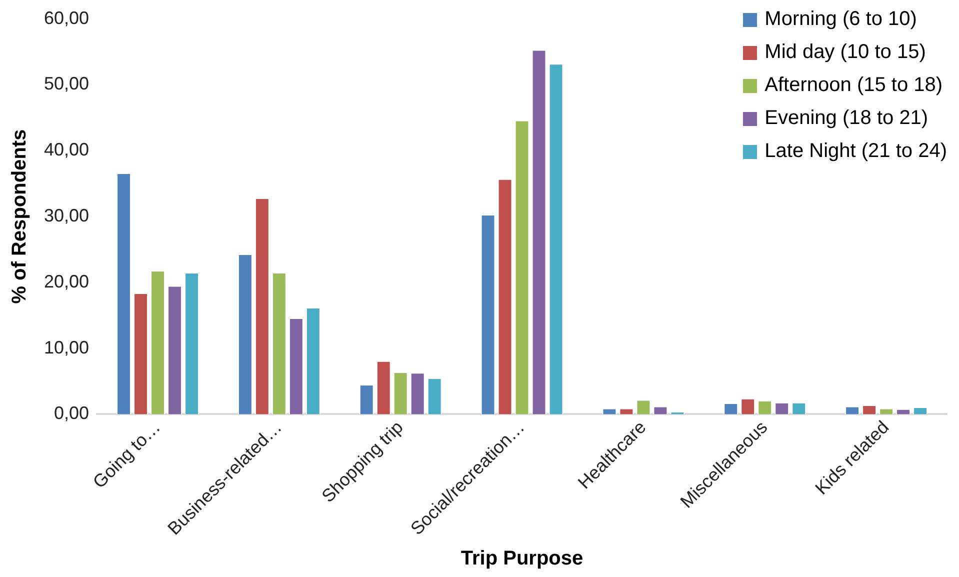 The height and width of the screenshot is (577, 959). I want to click on y-tick-label: 20,00, so click(67, 281).